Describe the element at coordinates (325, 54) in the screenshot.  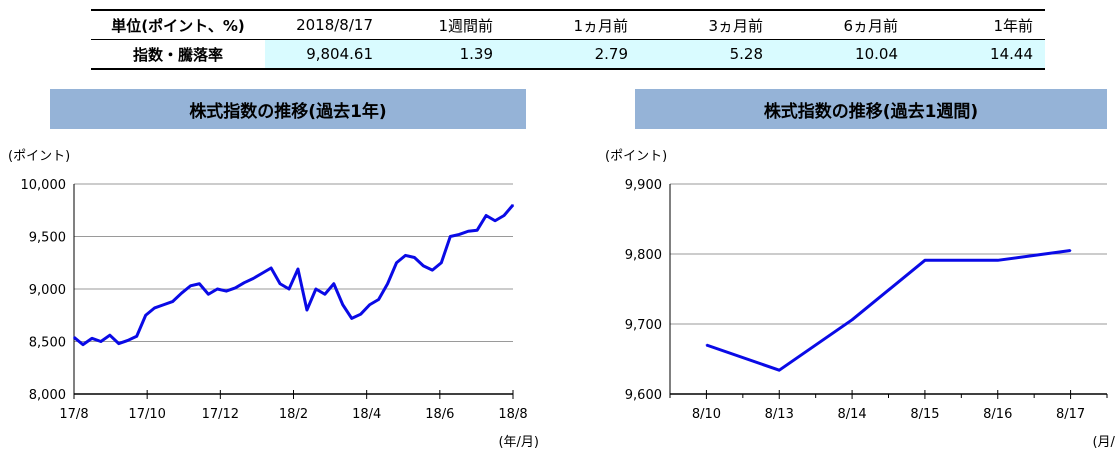
I see `value-cell-index: 9,804.61` at that location.